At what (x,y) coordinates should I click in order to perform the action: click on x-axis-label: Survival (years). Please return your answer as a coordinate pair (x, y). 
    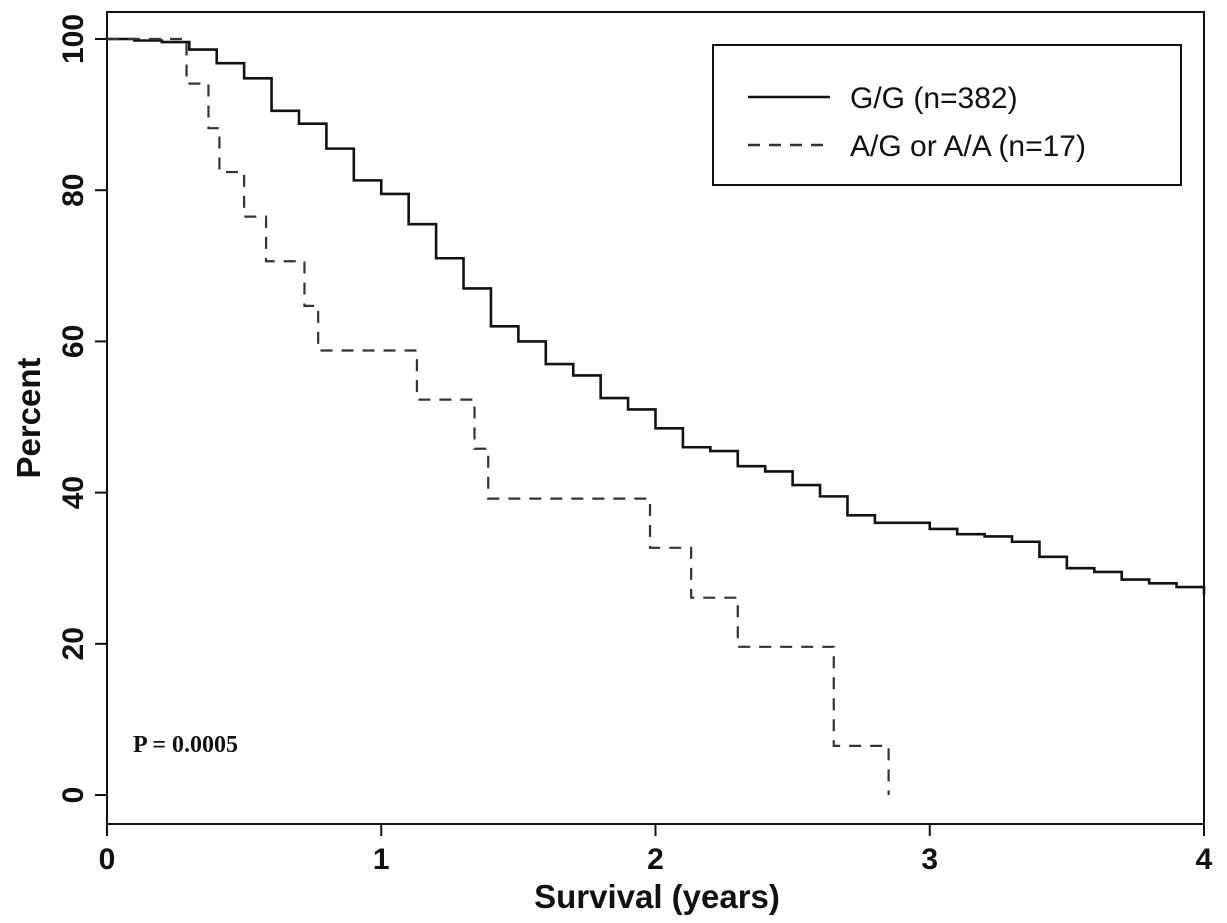
    Looking at the image, I should click on (657, 896).